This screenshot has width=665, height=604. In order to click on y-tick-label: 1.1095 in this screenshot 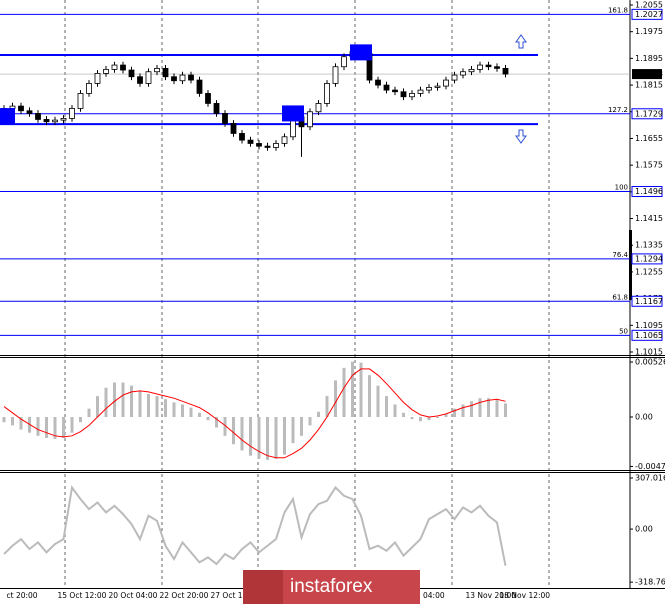, I will do `click(649, 325)`.